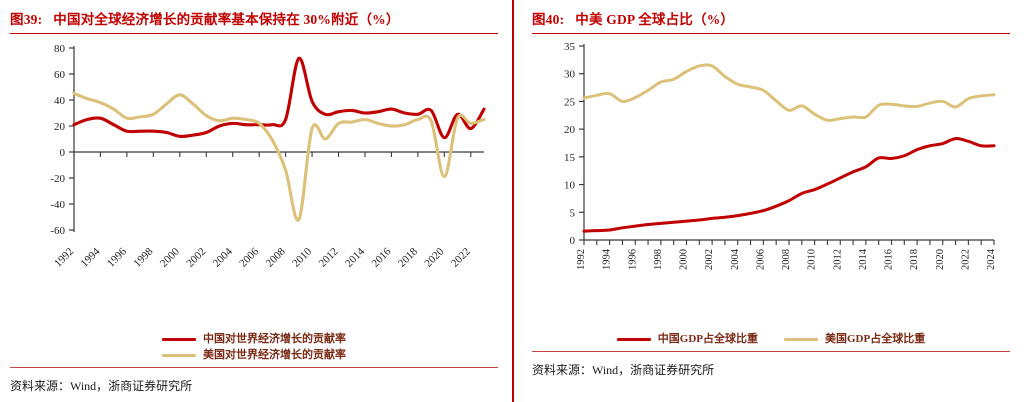  I want to click on svg-text: -40, so click(57, 205).